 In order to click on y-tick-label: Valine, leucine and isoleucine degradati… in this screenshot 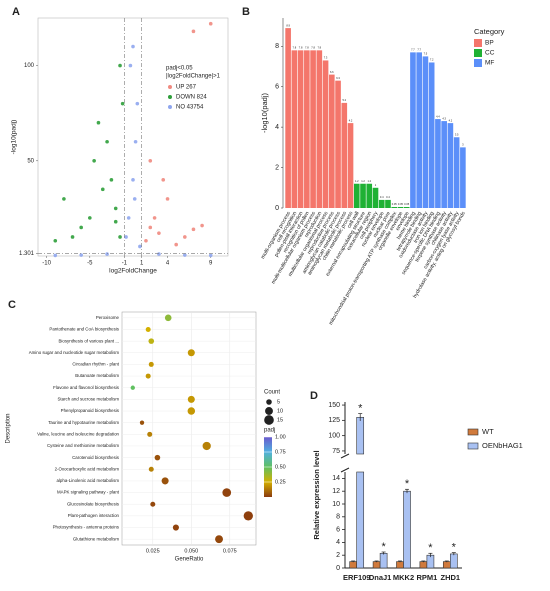, I will do `click(78, 433)`.